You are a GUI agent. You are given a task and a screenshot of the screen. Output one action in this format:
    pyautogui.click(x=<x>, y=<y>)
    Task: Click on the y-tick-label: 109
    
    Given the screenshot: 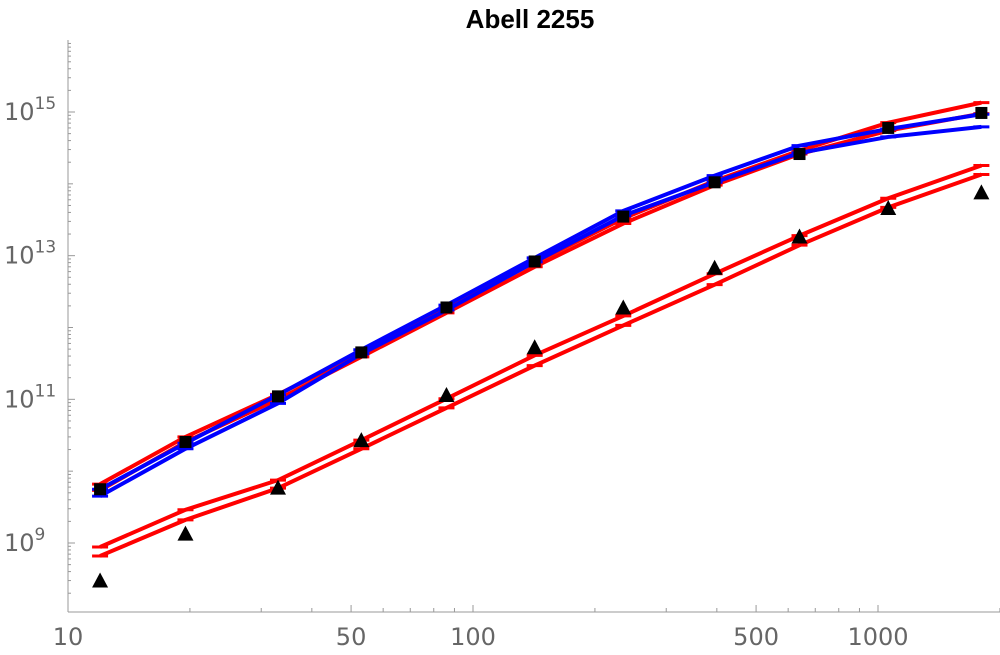 What is the action you would take?
    pyautogui.click(x=24, y=541)
    